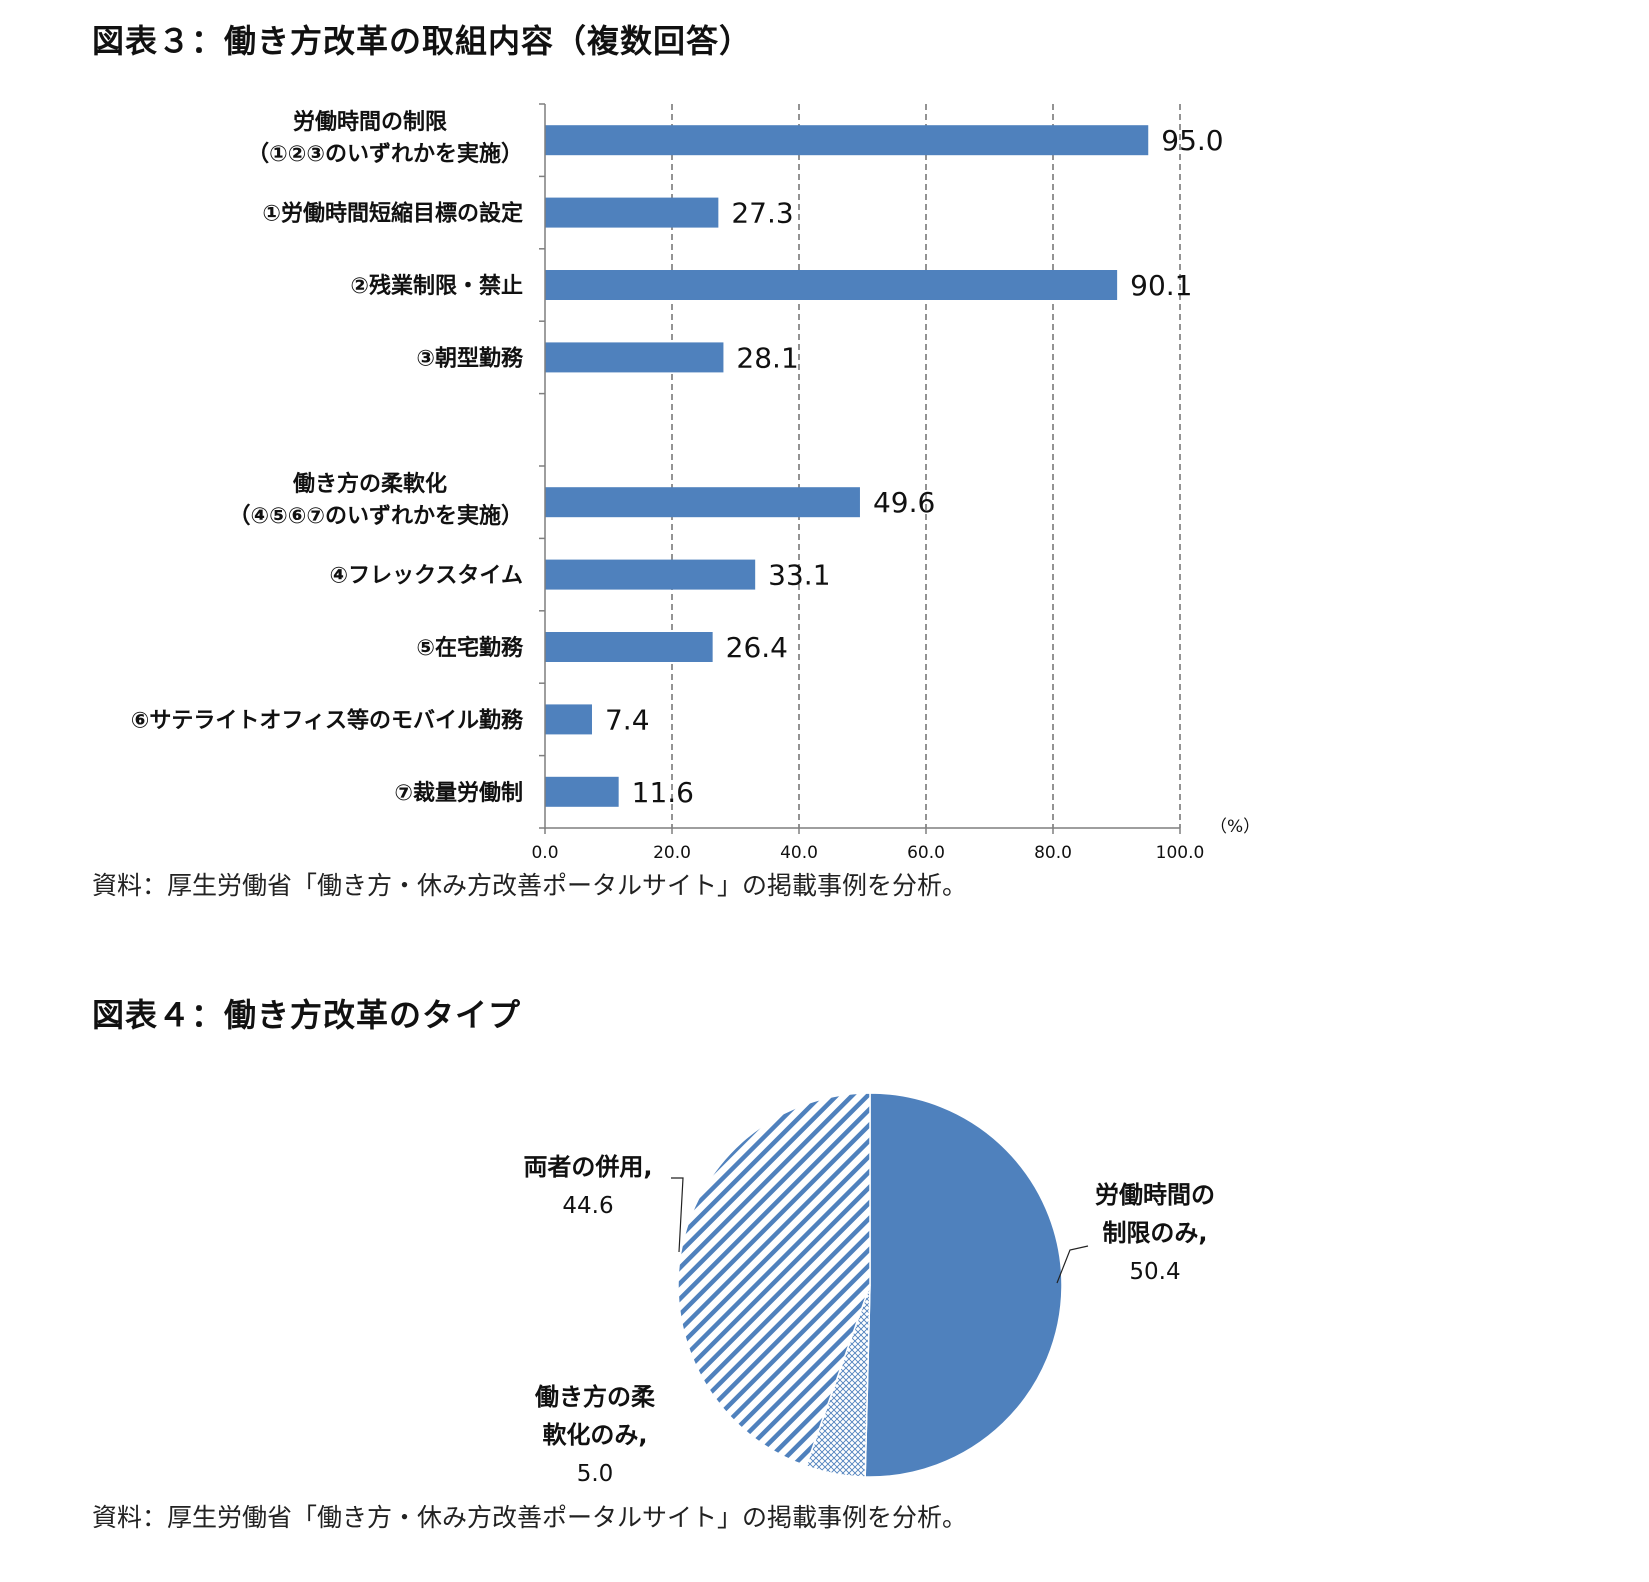  I want to click on figure4-title: 図表４：働き方改革のタイプ, so click(307, 1015).